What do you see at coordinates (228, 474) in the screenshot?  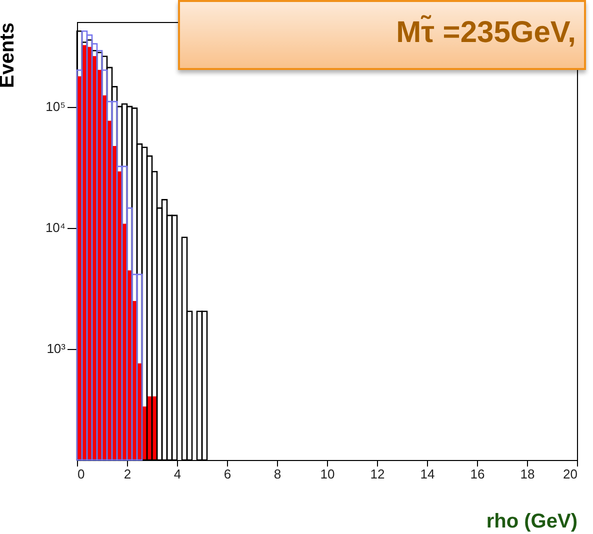 I see `x-tick-label: 6` at bounding box center [228, 474].